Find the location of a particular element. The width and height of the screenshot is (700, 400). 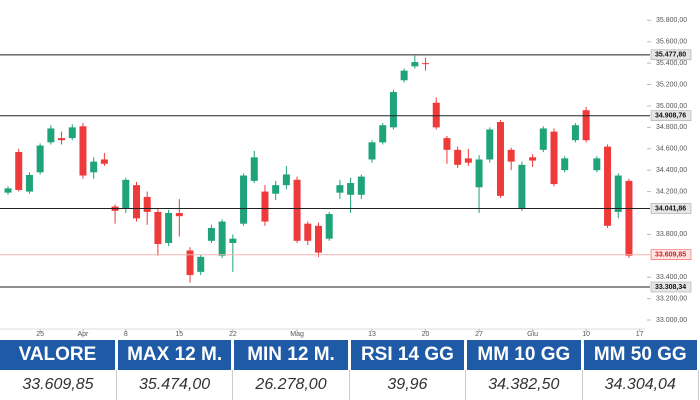

y-tick-label: 35.600,00 is located at coordinates (671, 42).